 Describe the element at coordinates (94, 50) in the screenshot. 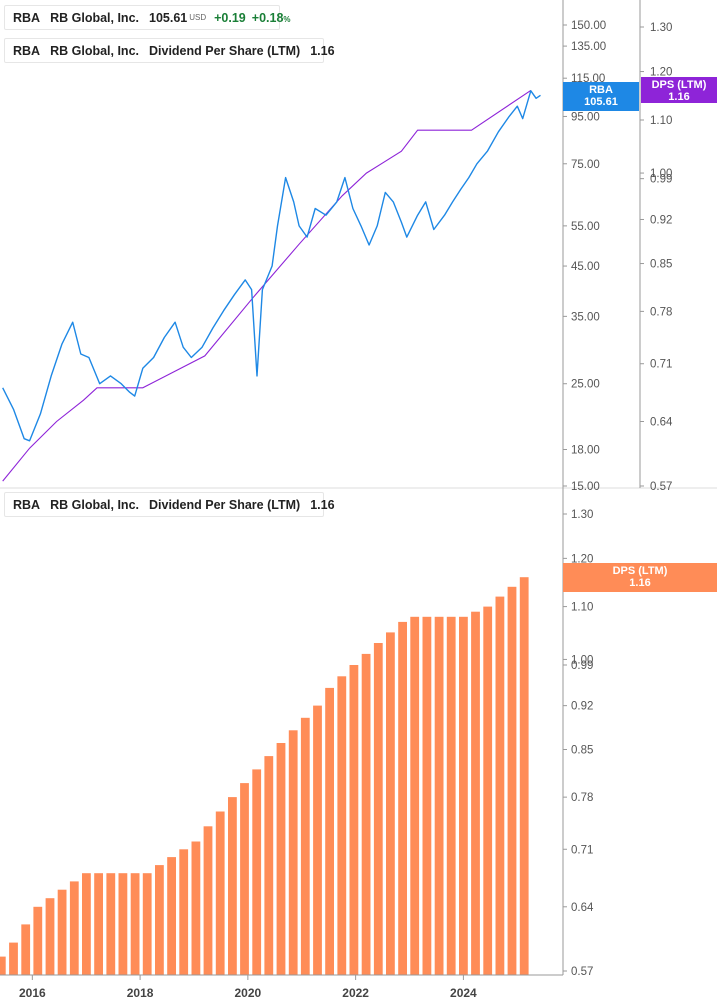

I see `dps-legend-name: RB Global, Inc.` at that location.